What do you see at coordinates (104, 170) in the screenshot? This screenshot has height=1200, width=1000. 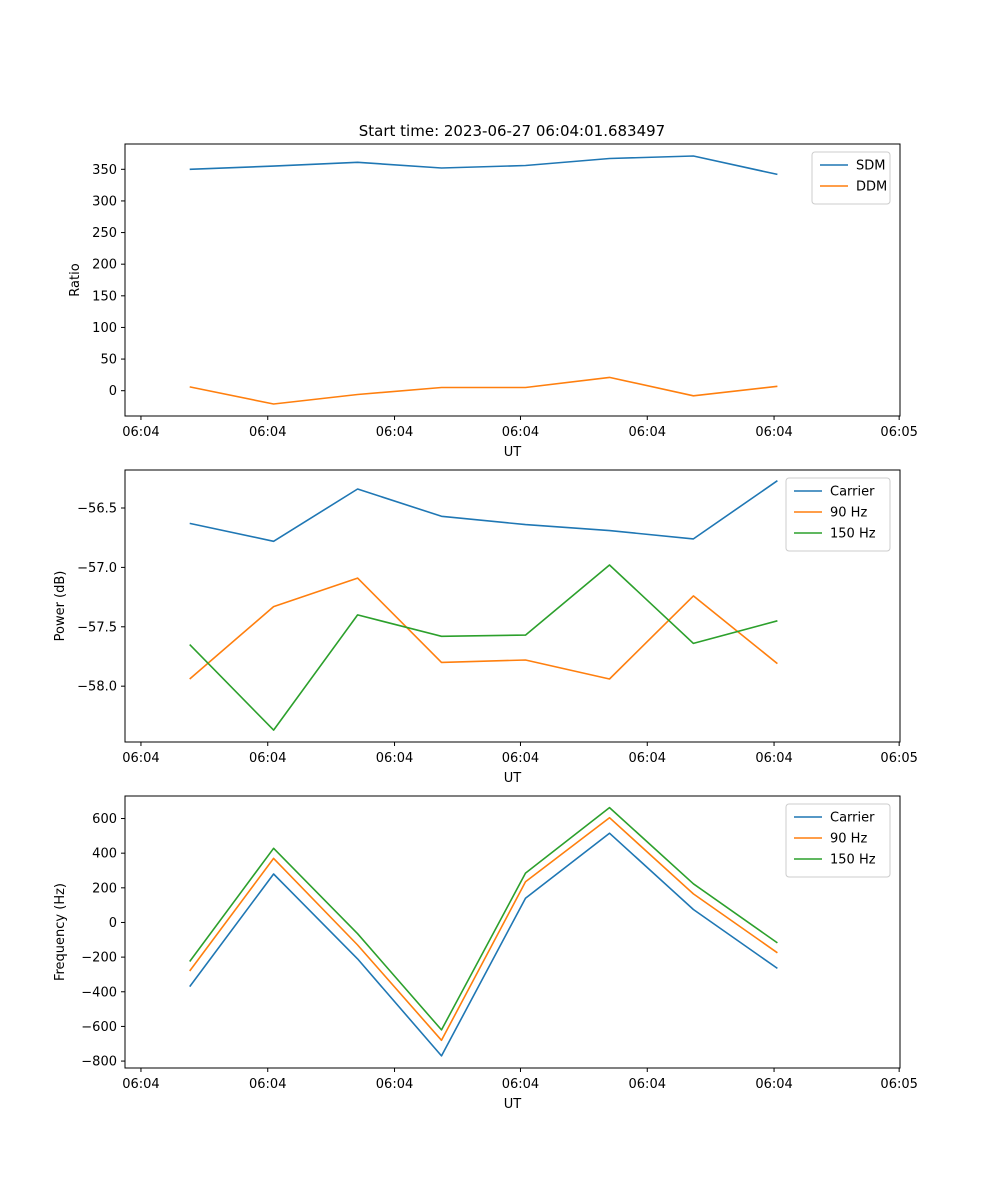 I see `y-tick-label: 350` at bounding box center [104, 170].